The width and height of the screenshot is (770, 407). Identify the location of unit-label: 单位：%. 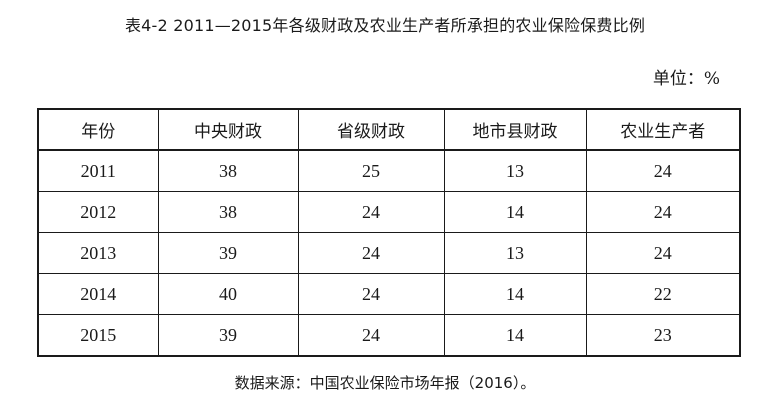
(686, 79).